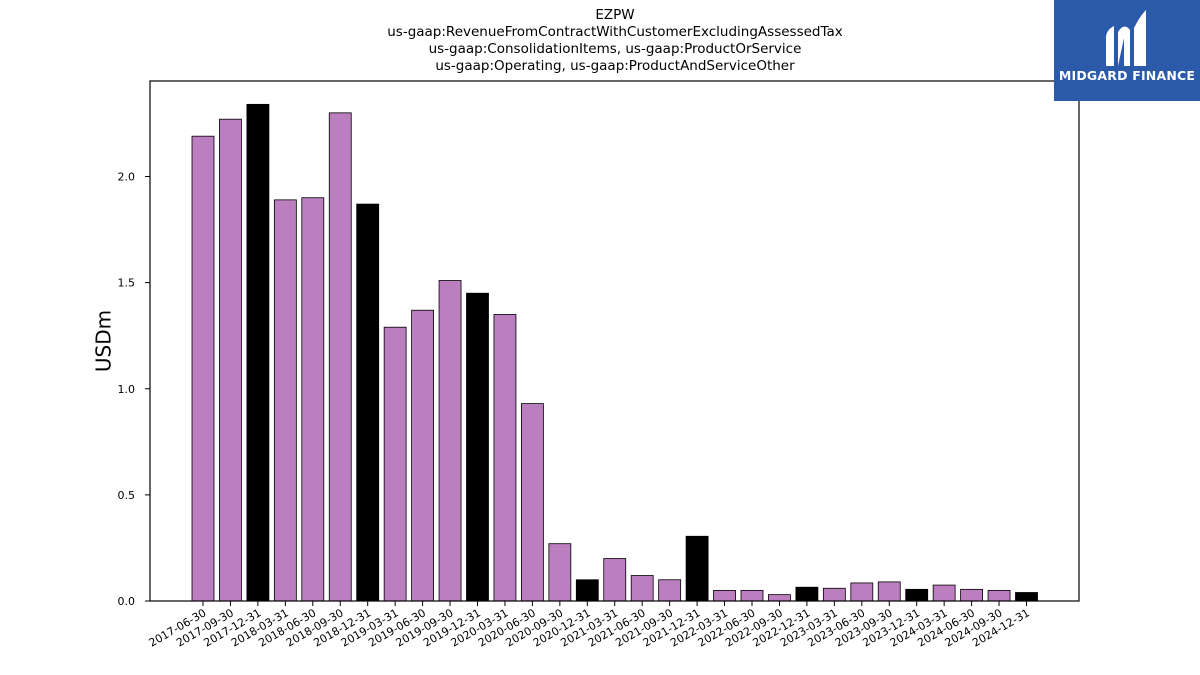 This screenshot has width=1200, height=675. Describe the element at coordinates (127, 495) in the screenshot. I see `y-tick-label-0.5: 0.5` at that location.